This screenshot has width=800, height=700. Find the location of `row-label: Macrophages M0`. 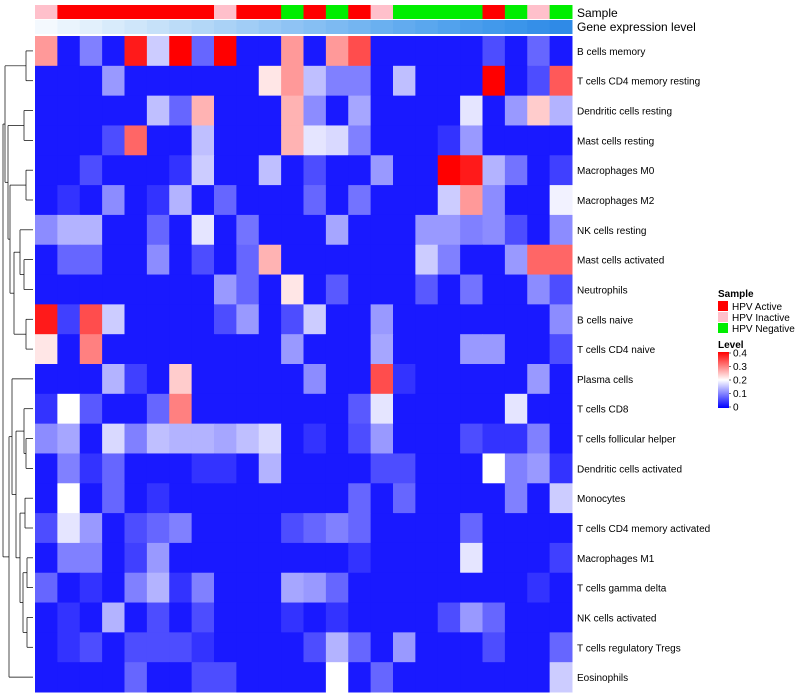

row-label: Macrophages M0 is located at coordinates (616, 171).